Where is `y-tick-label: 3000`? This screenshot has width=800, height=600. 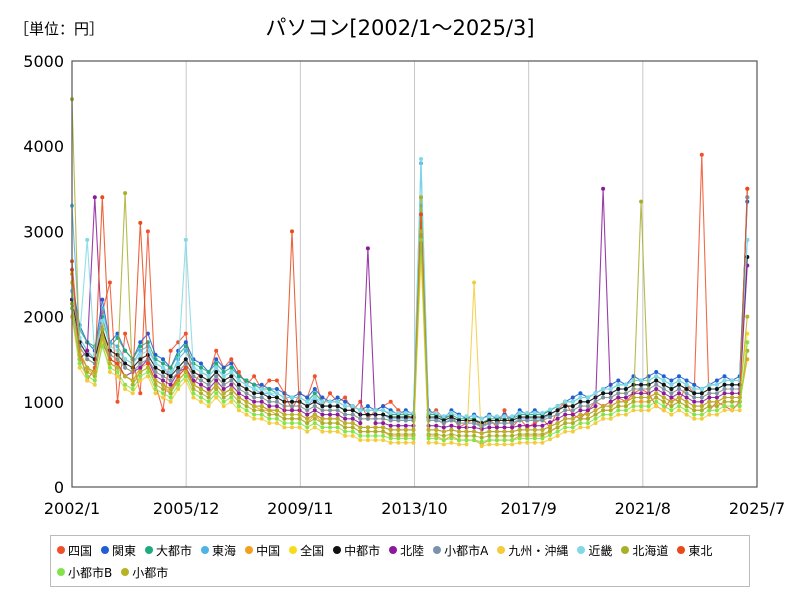
y-tick-label: 3000 is located at coordinates (43, 231).